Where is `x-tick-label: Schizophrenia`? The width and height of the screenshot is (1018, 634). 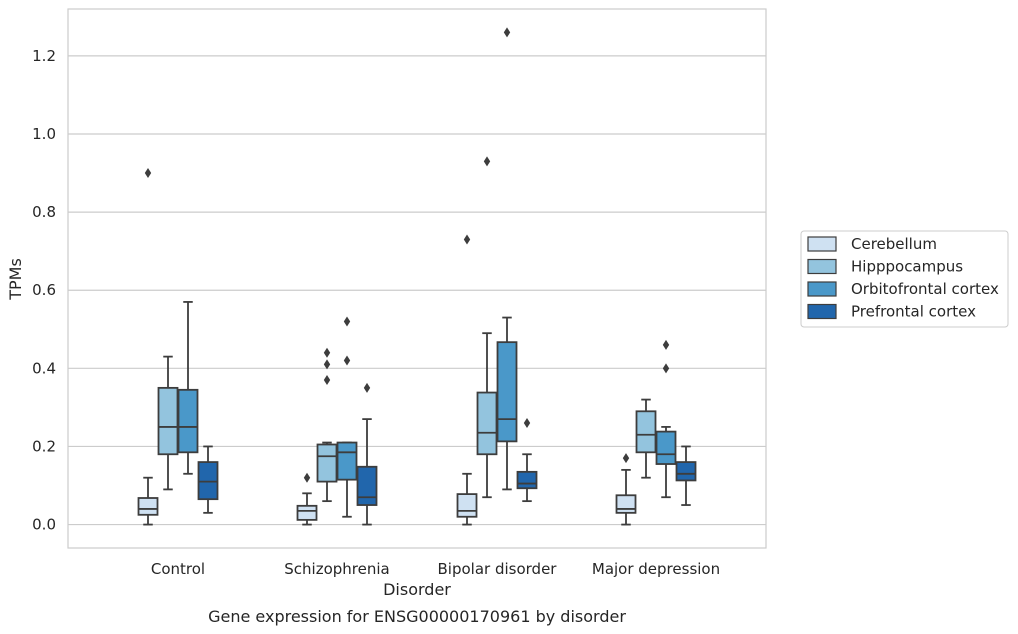 x-tick-label: Schizophrenia is located at coordinates (336, 569).